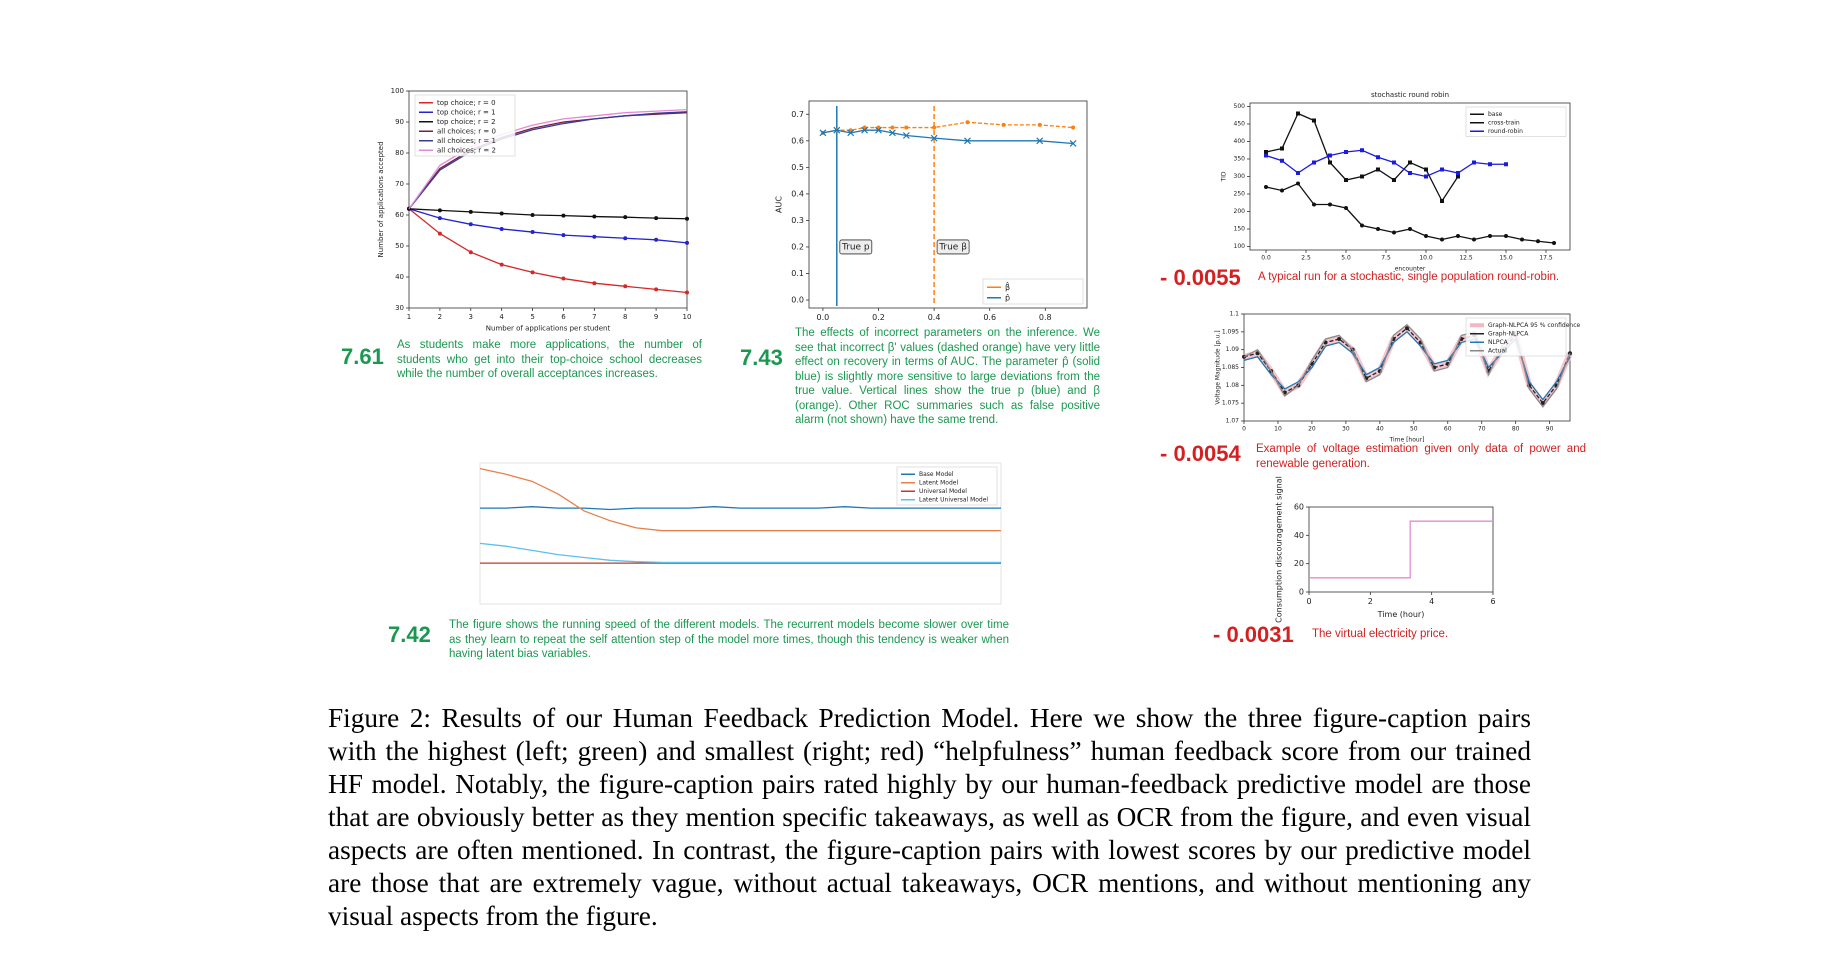  What do you see at coordinates (797, 273) in the screenshot?
I see `y-tick-label: 0.1` at bounding box center [797, 273].